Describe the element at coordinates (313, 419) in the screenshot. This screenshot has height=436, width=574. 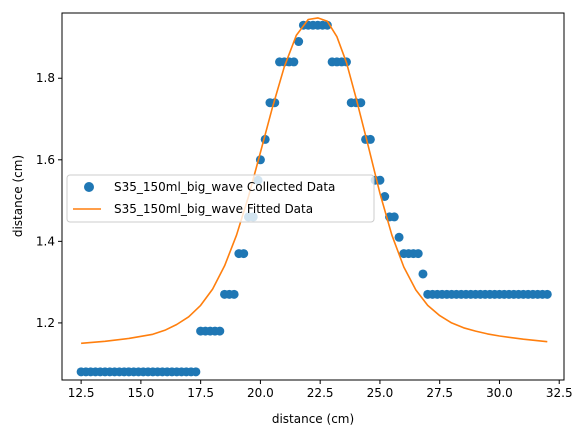
I see `x-axis-label: distance (cm)` at that location.